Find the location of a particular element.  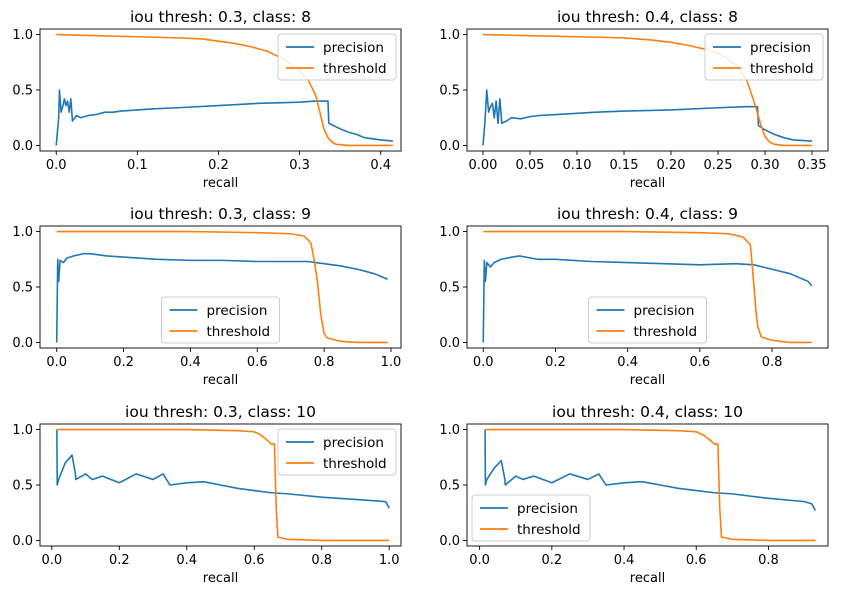

subplot-title: iou thresh: 0.3, class: 10 is located at coordinates (220, 412).